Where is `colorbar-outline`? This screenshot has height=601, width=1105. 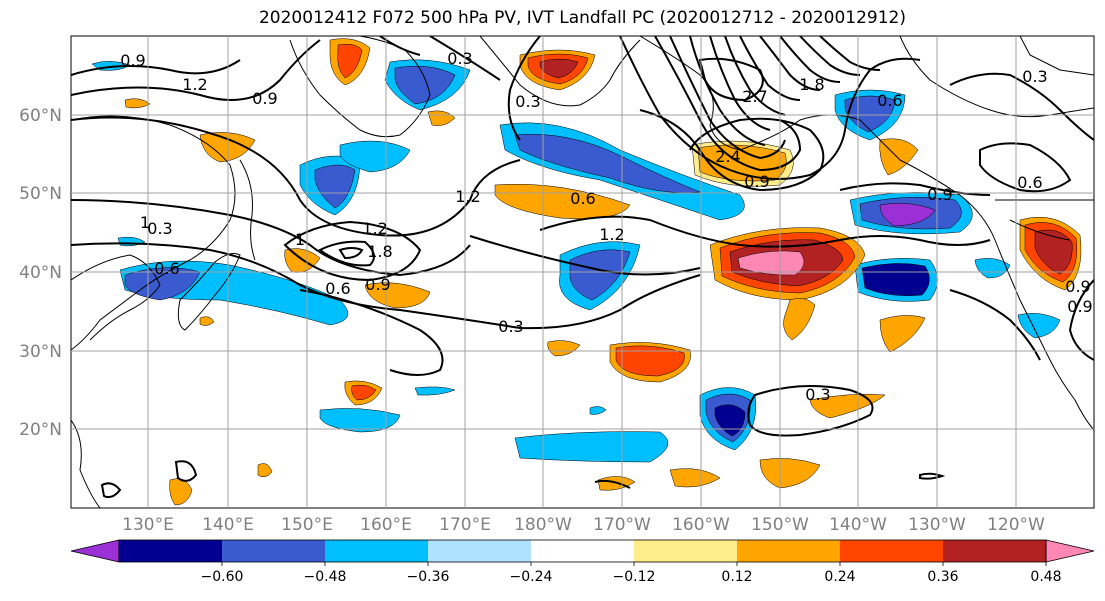 colorbar-outline is located at coordinates (582, 551).